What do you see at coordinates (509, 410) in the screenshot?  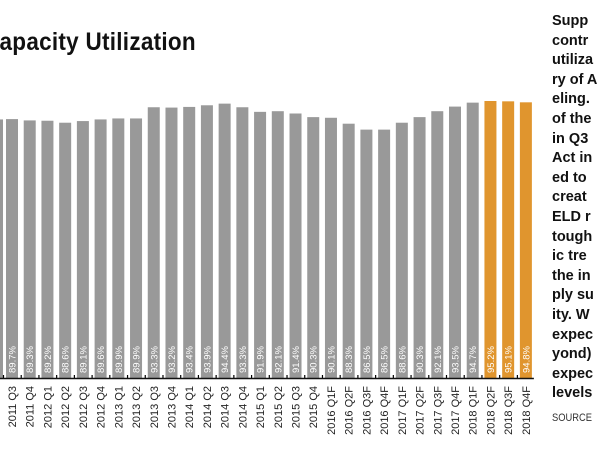 I see `x-tick-label: 2018 Q3F` at bounding box center [509, 410].